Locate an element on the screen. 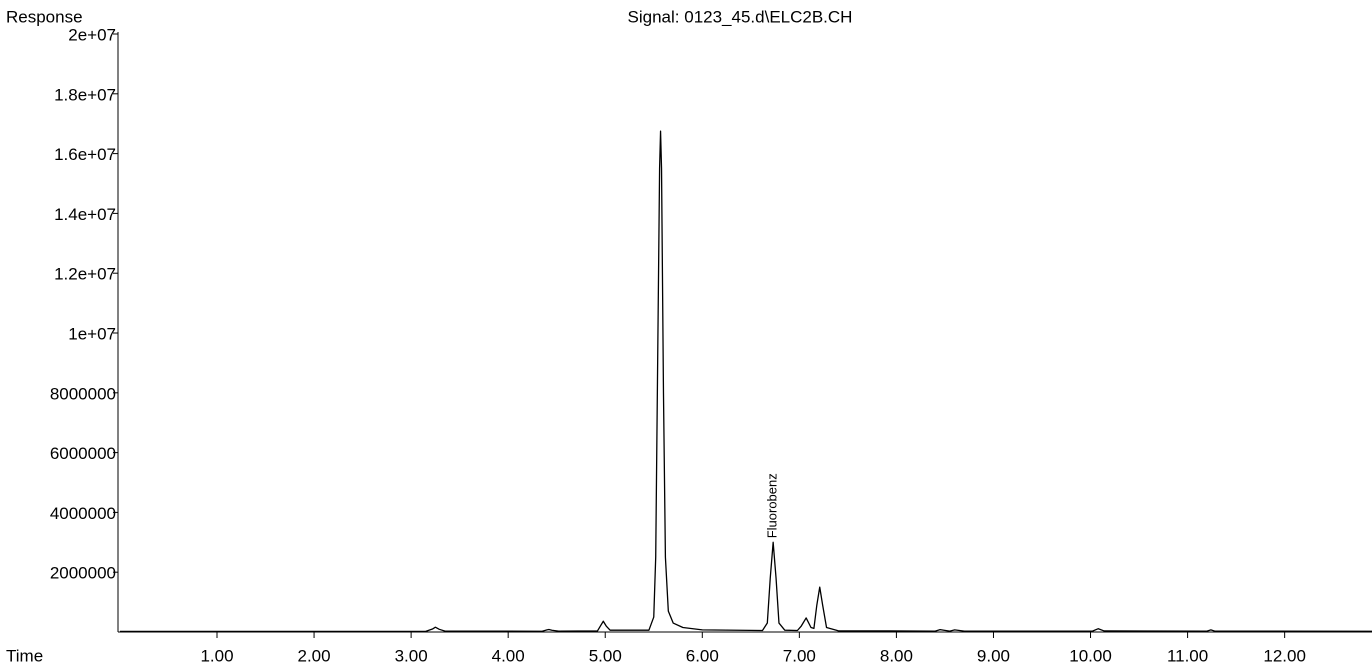 The width and height of the screenshot is (1372, 668). y-tick-label: 1.4e+07 is located at coordinates (85, 214).